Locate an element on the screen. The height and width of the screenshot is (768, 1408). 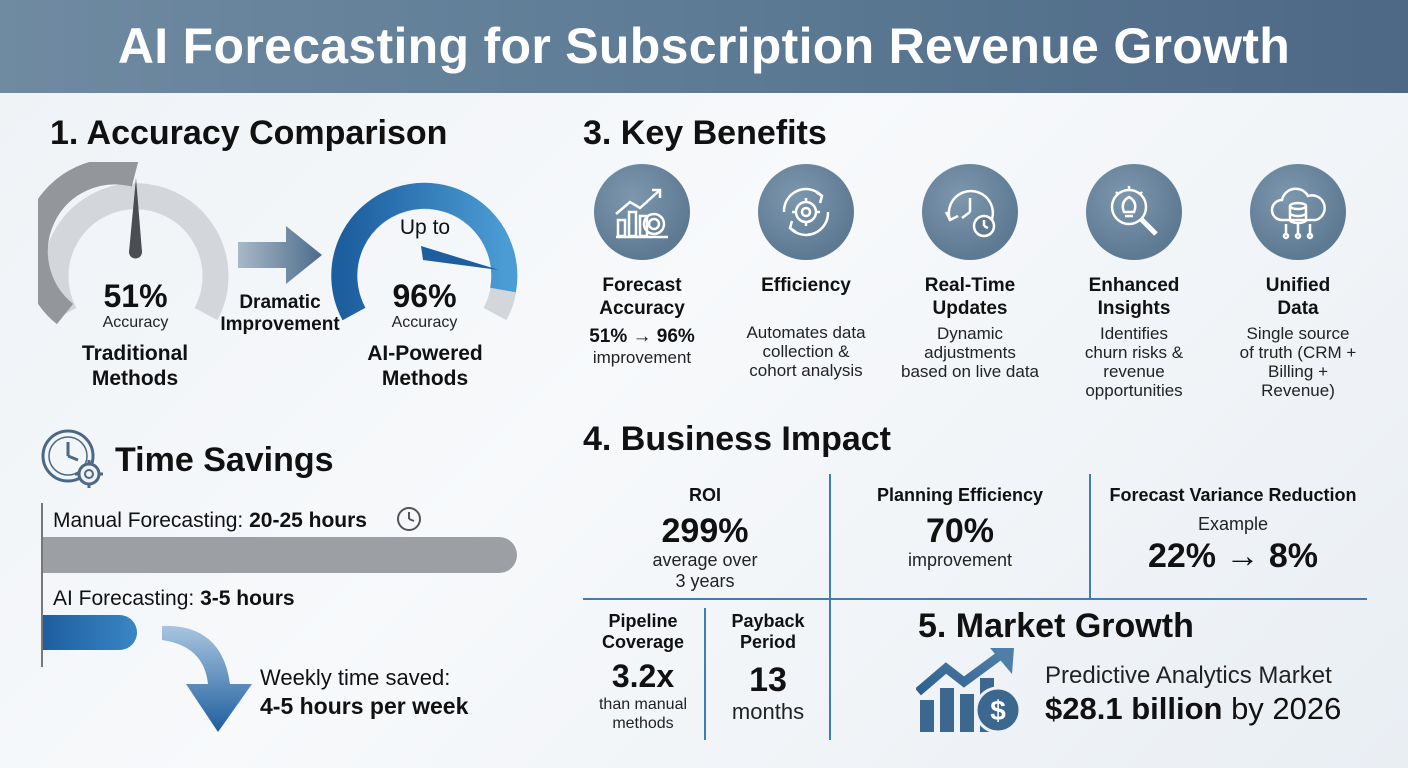
ai-gauge is located at coordinates (424, 251).